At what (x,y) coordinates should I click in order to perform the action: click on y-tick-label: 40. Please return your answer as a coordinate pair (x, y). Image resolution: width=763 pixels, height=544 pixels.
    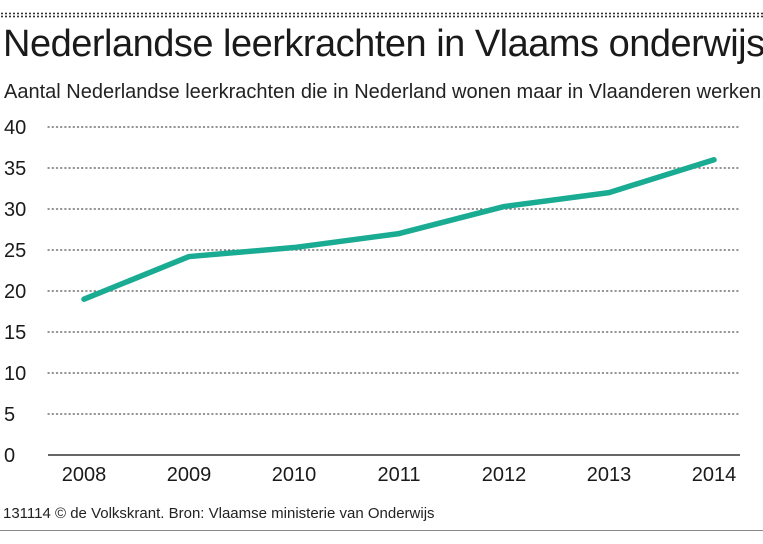
    Looking at the image, I should click on (15, 128).